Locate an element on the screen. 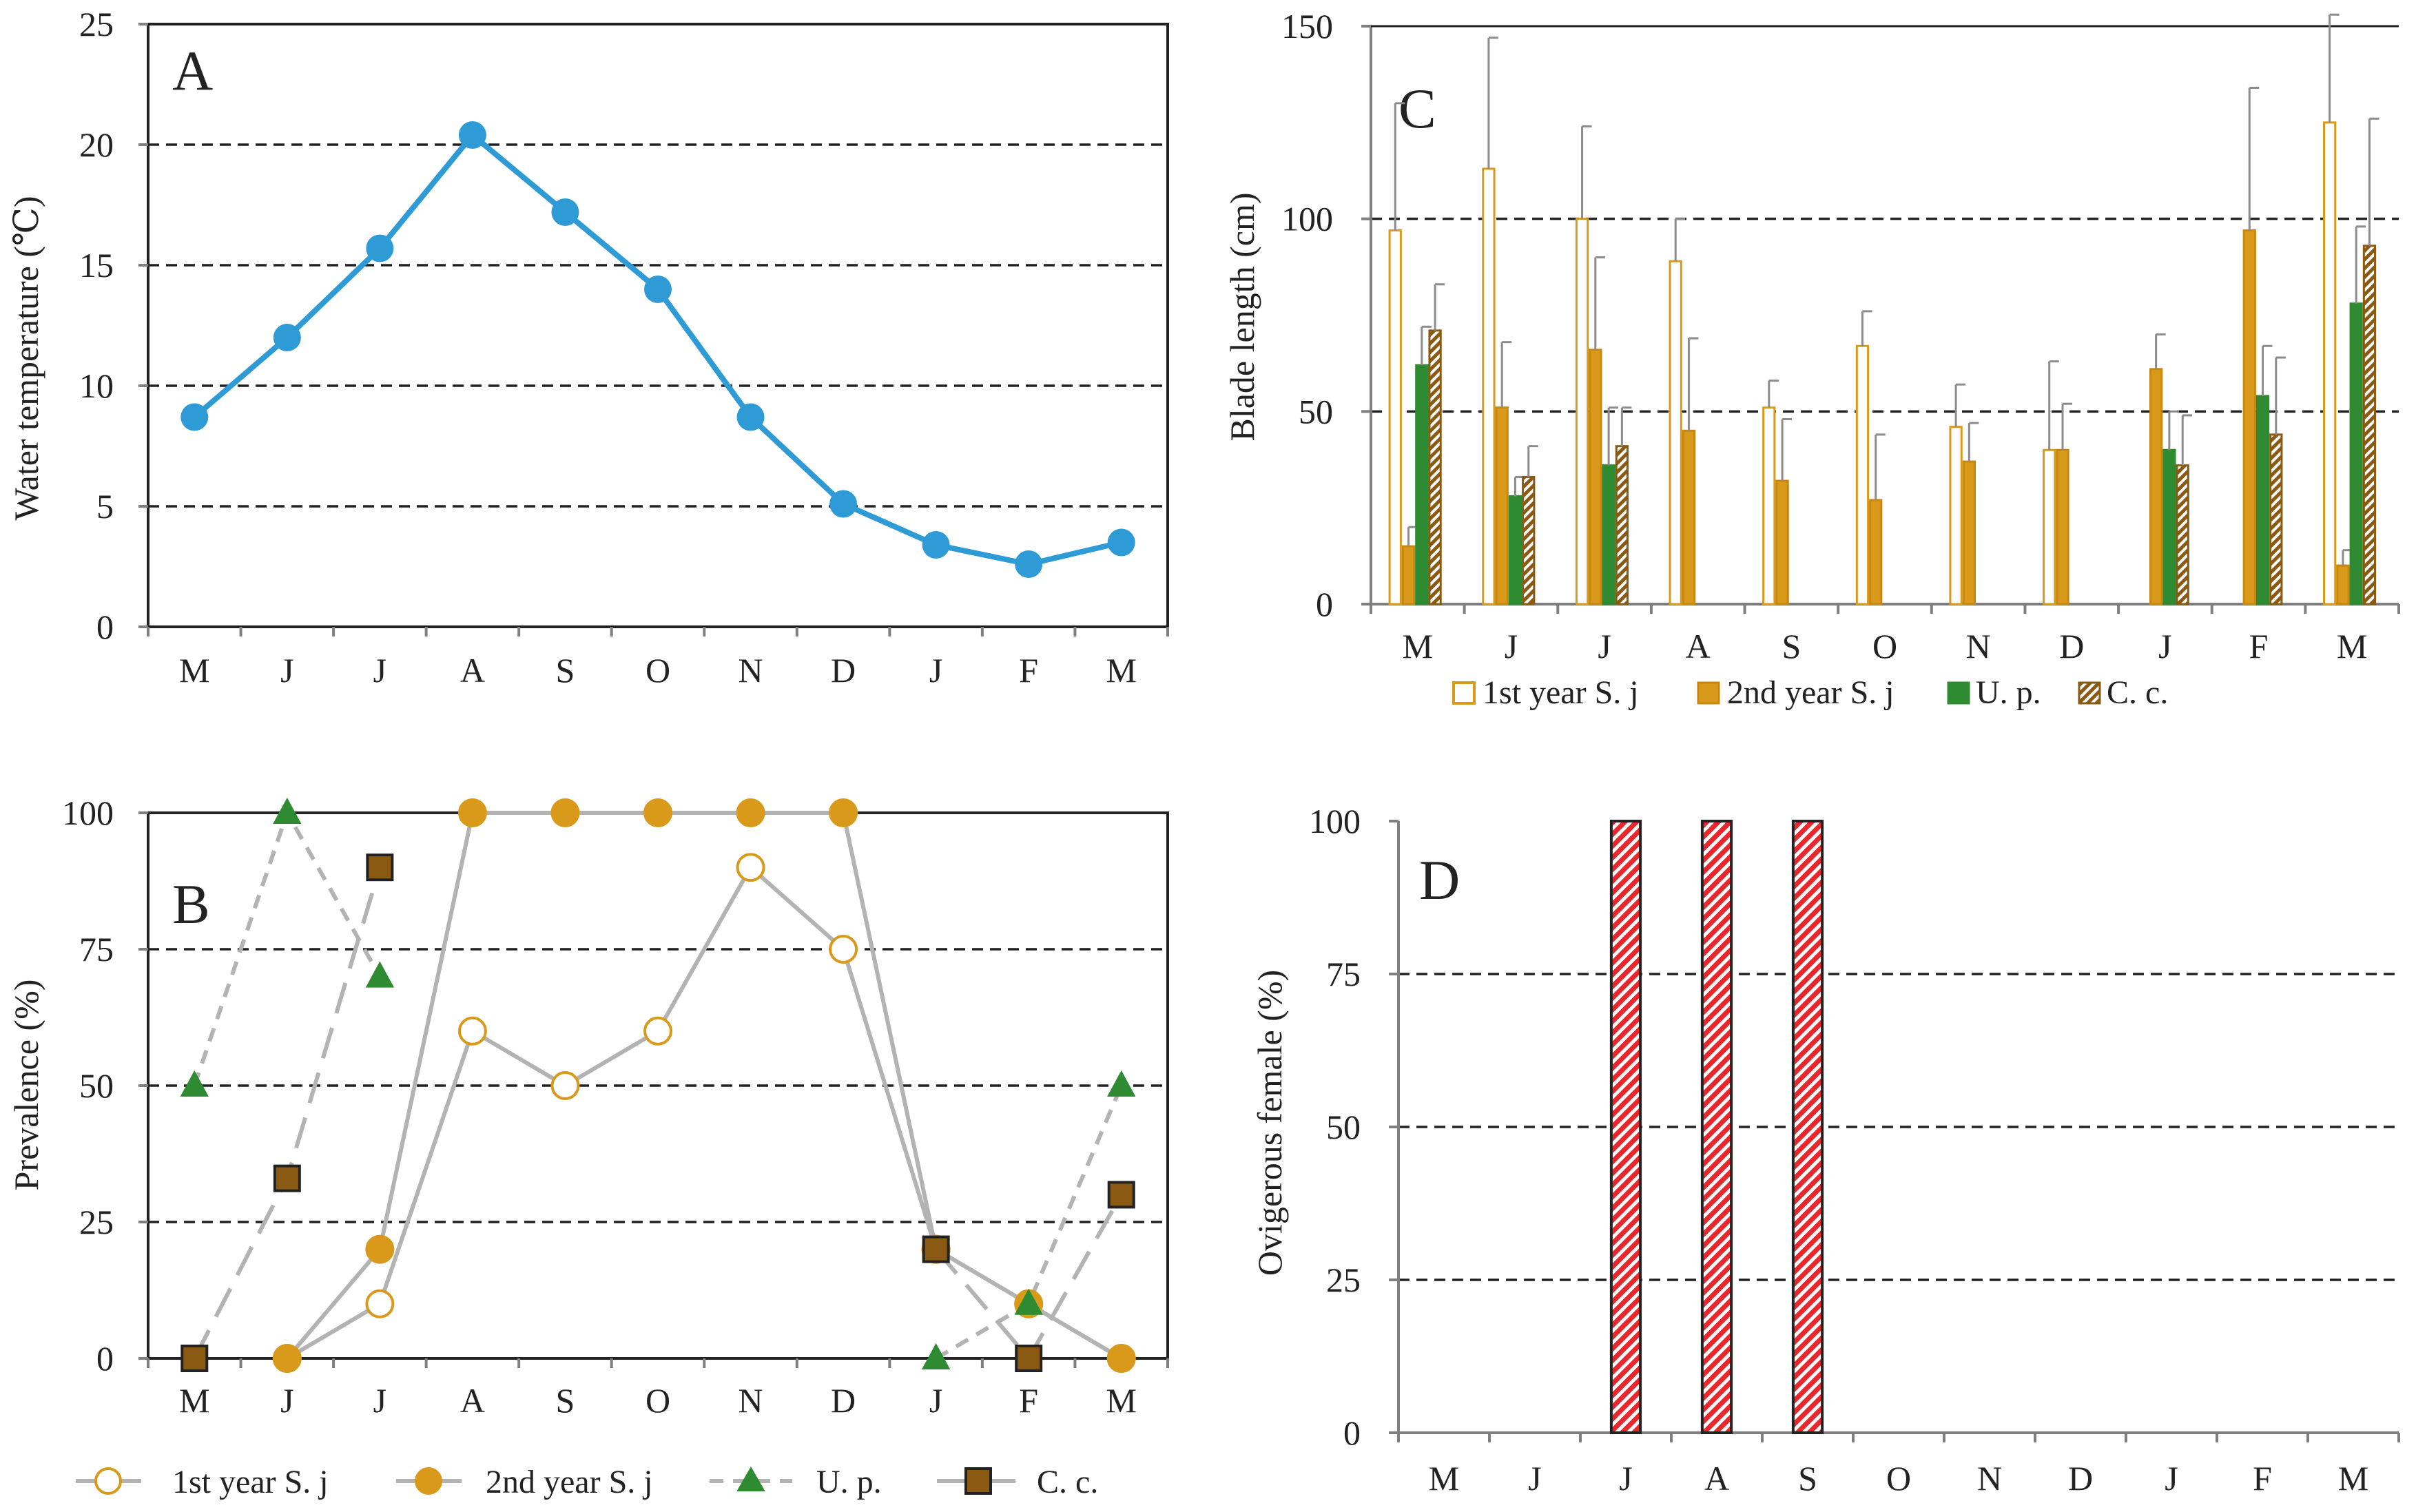  panel-b-x-tick-label: O is located at coordinates (658, 1400).